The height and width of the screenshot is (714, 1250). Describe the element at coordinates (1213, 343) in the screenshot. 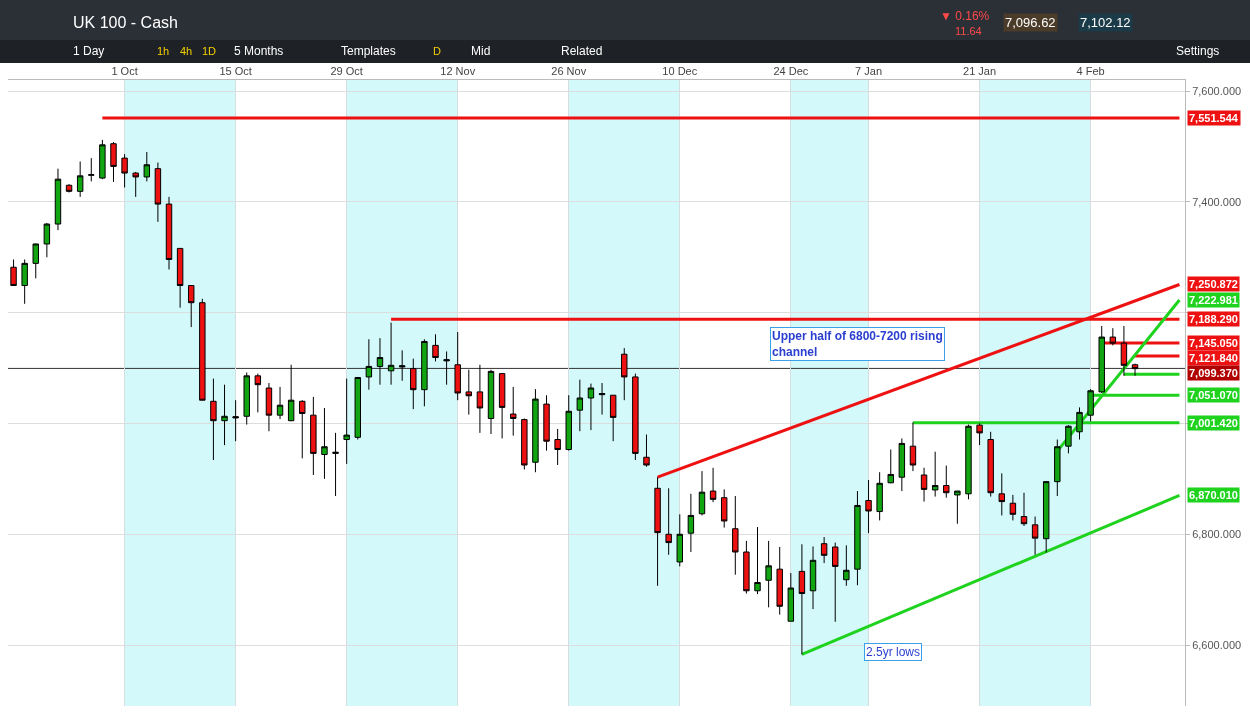

I see `data-label: 7,145.050` at that location.